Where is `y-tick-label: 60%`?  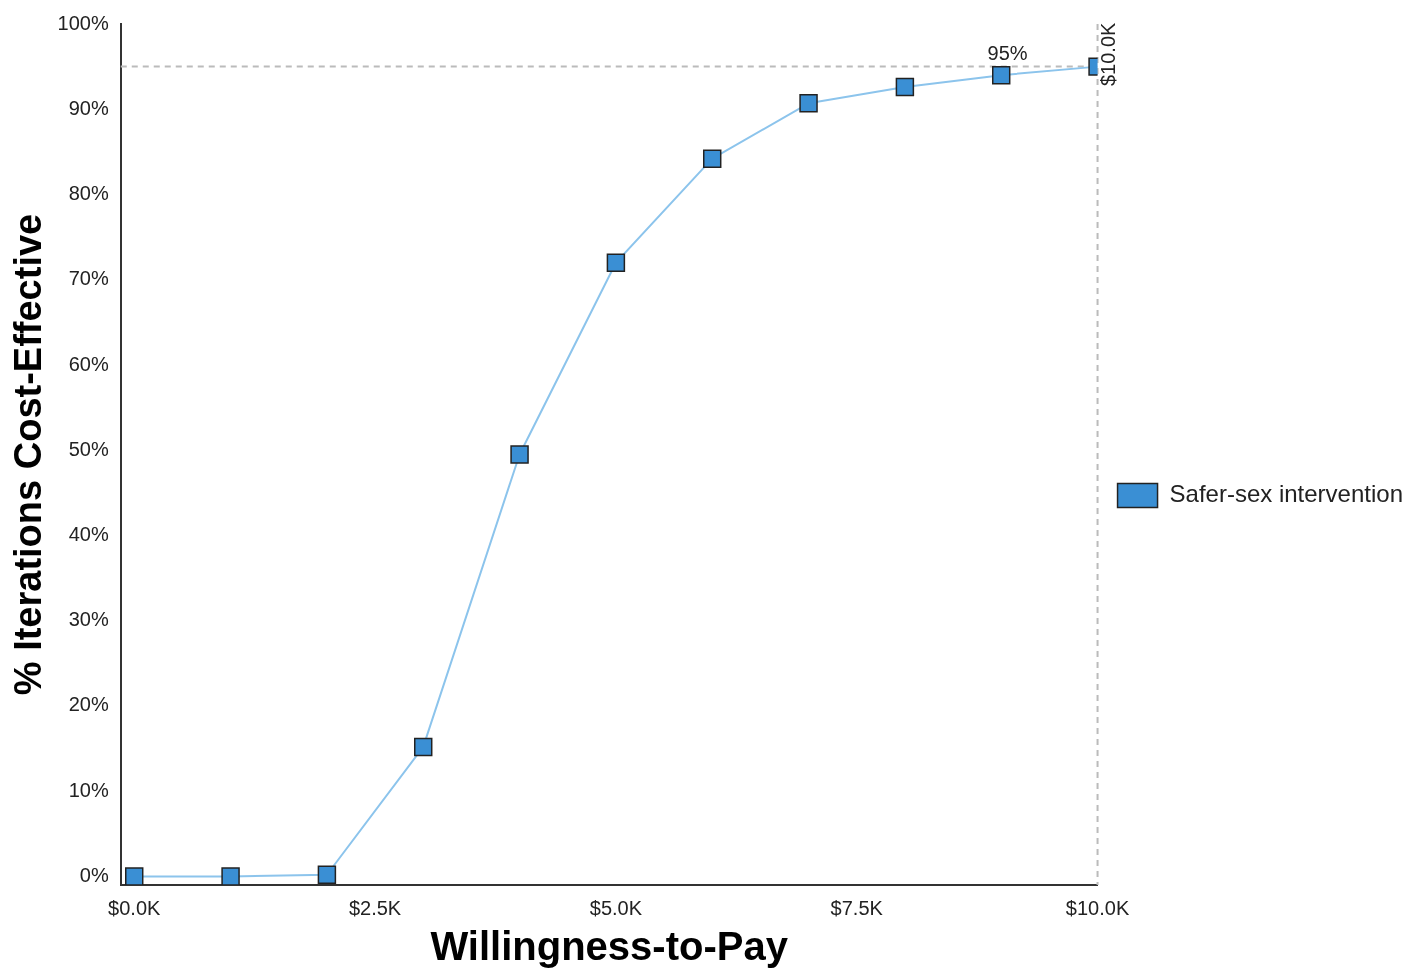
y-tick-label: 60% is located at coordinates (88, 363).